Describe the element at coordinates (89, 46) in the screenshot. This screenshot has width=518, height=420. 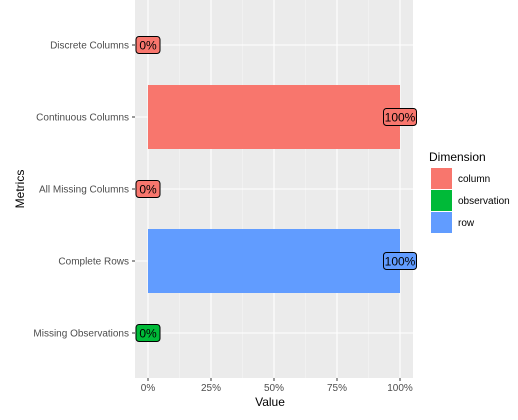
I see `y-tick-label: Discrete Columns` at that location.